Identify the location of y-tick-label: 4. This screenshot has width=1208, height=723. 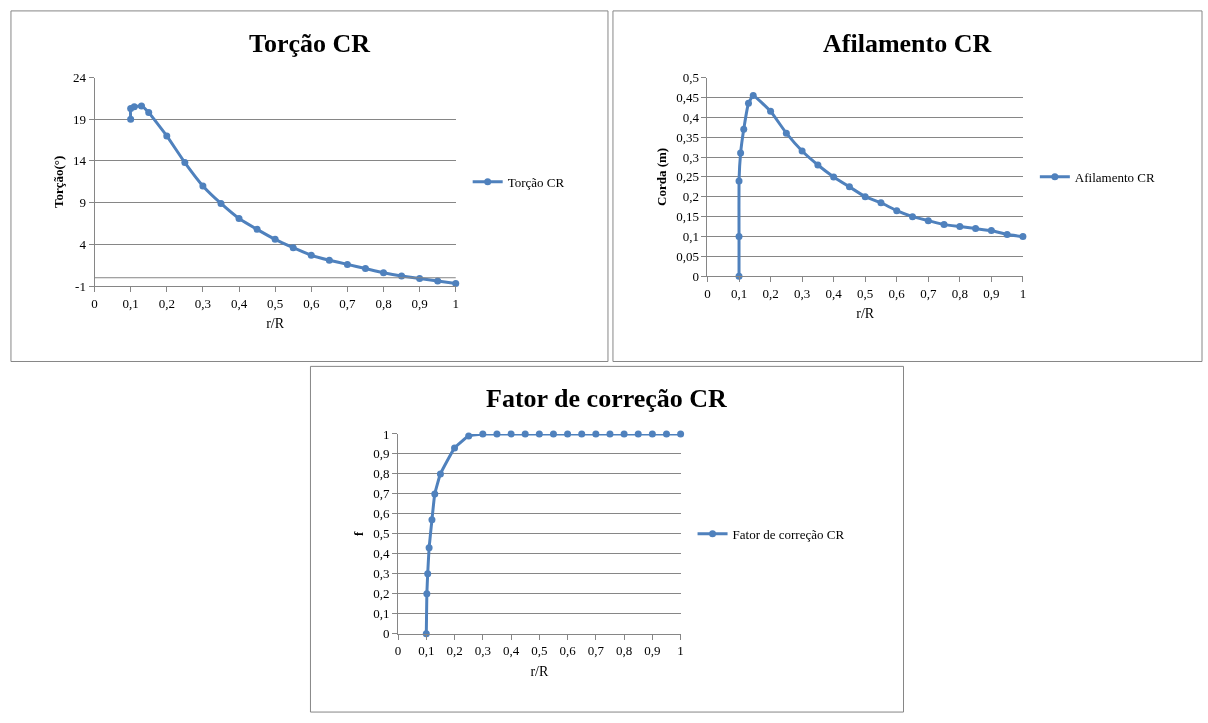
(83, 244).